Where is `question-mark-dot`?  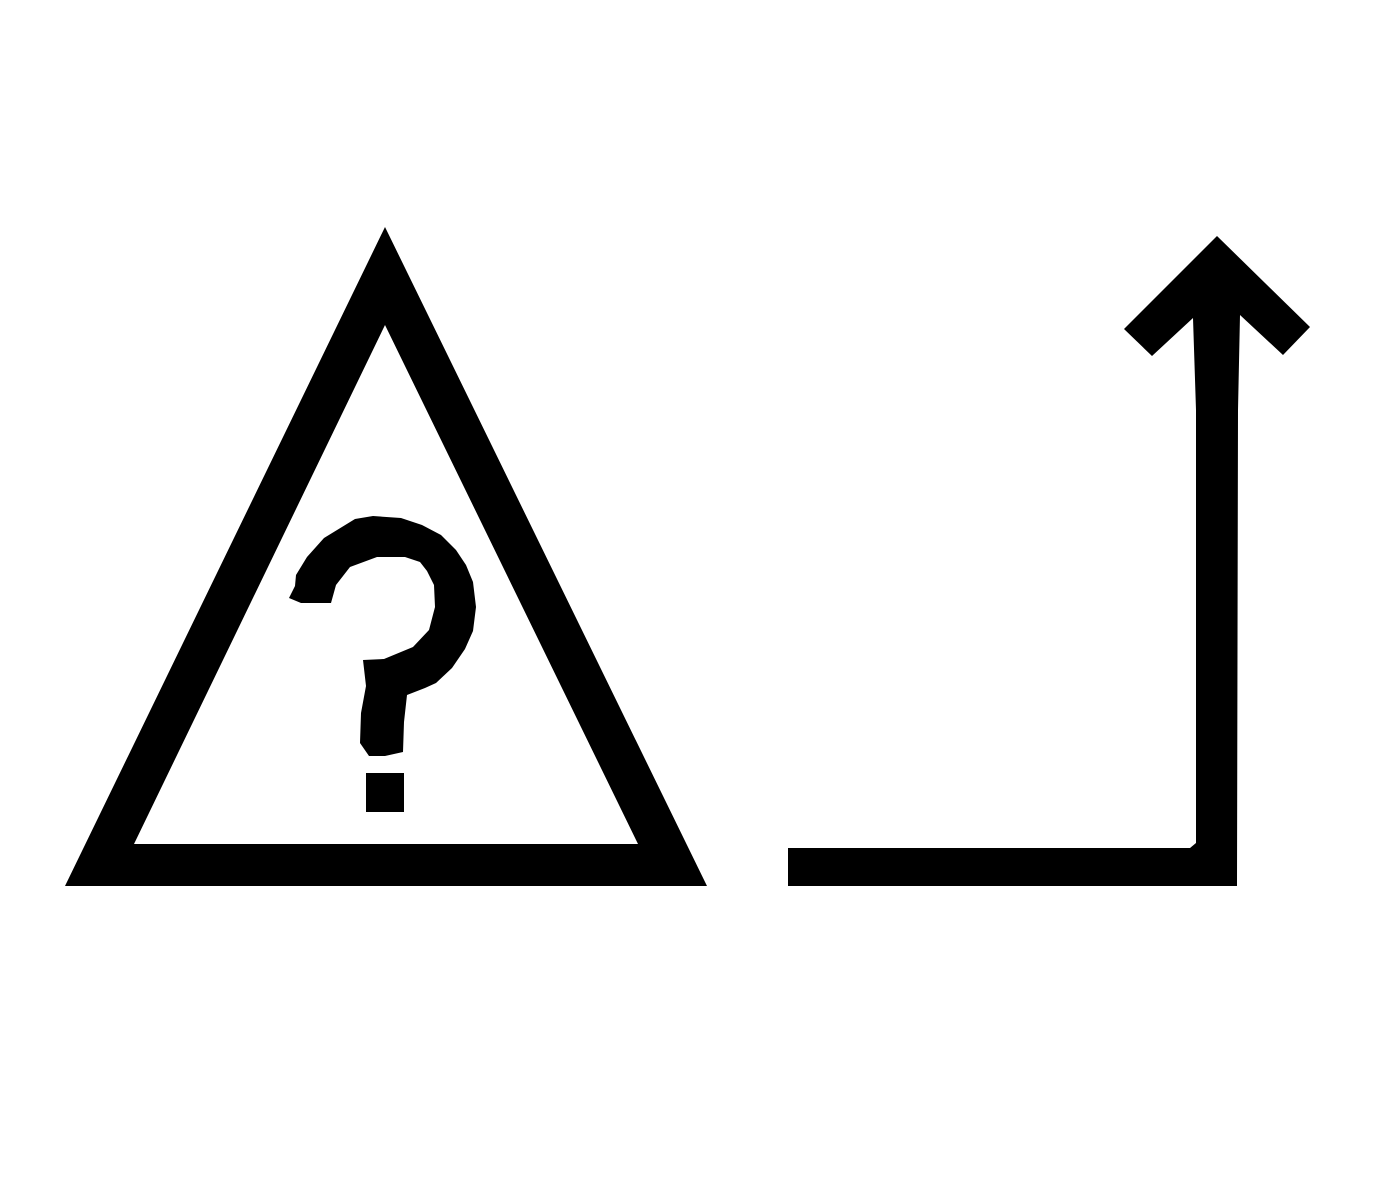 question-mark-dot is located at coordinates (385, 792).